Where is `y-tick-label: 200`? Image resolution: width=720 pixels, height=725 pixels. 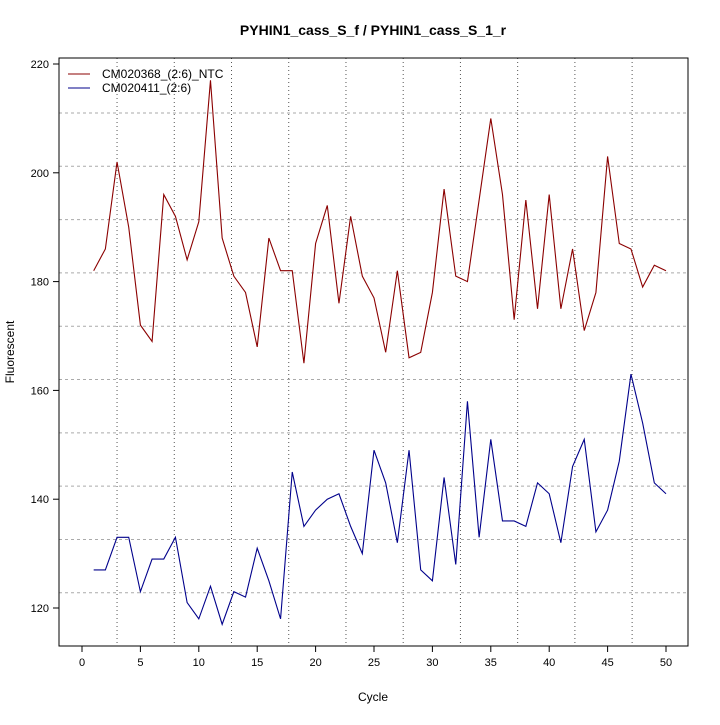 y-tick-label: 200 is located at coordinates (40, 174).